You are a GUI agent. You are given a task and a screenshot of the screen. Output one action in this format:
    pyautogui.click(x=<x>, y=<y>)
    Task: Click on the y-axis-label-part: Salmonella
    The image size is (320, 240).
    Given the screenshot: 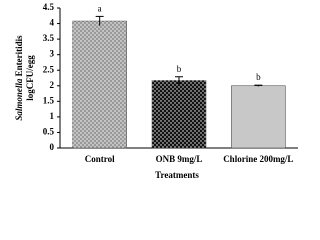 What is the action you would take?
    pyautogui.click(x=19, y=99)
    